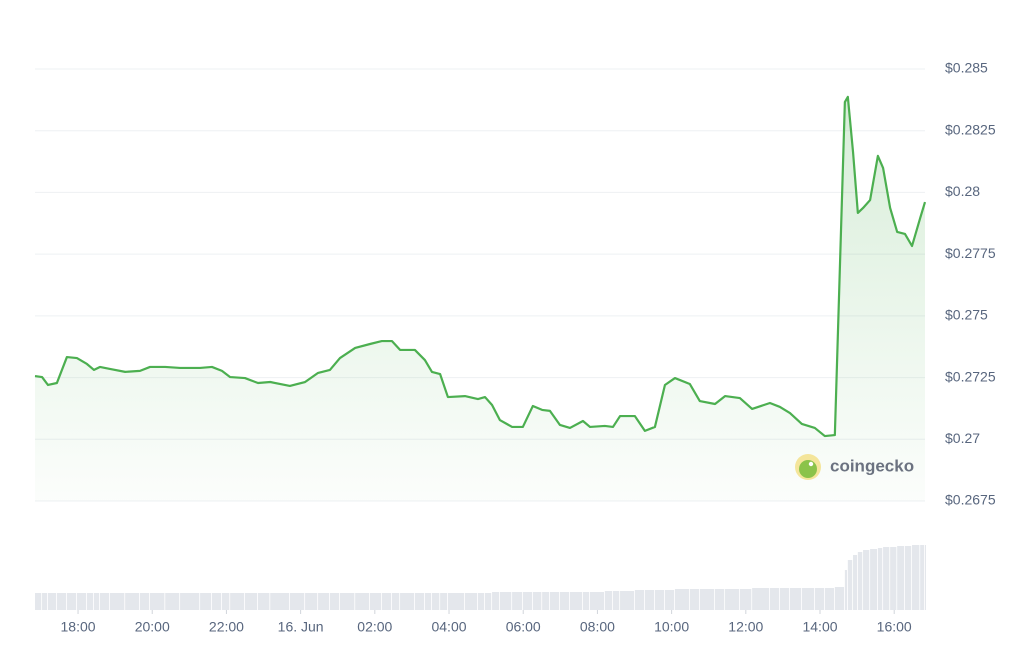 The height and width of the screenshot is (664, 1024). What do you see at coordinates (480, 577) in the screenshot?
I see `volume-bars` at bounding box center [480, 577].